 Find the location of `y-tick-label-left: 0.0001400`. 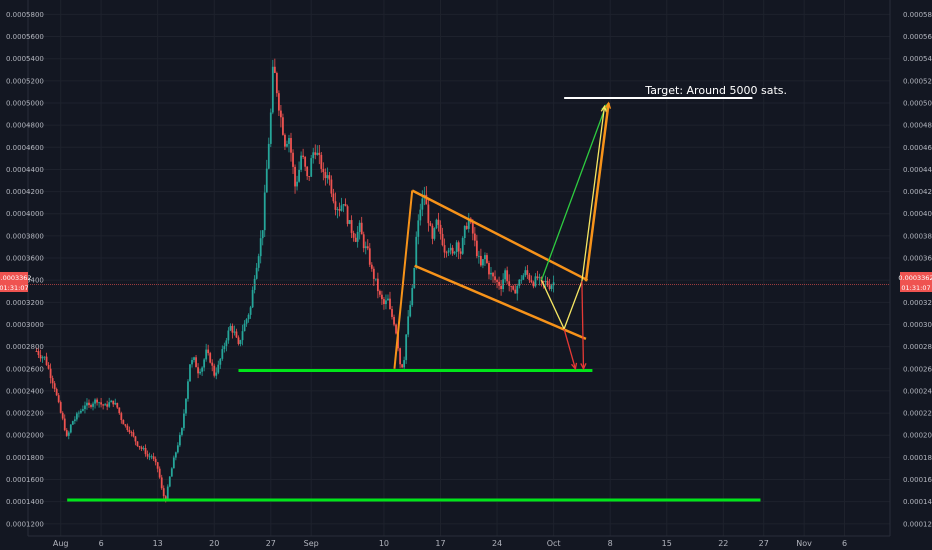

y-tick-label-left: 0.0001400 is located at coordinates (25, 502).